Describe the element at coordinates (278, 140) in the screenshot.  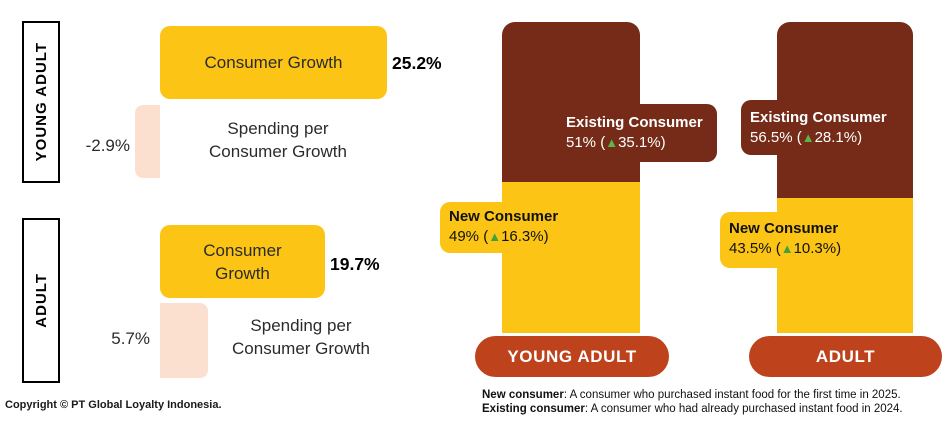
I see `spending-growth-label-young-adult: Spending per Consumer Growth` at that location.